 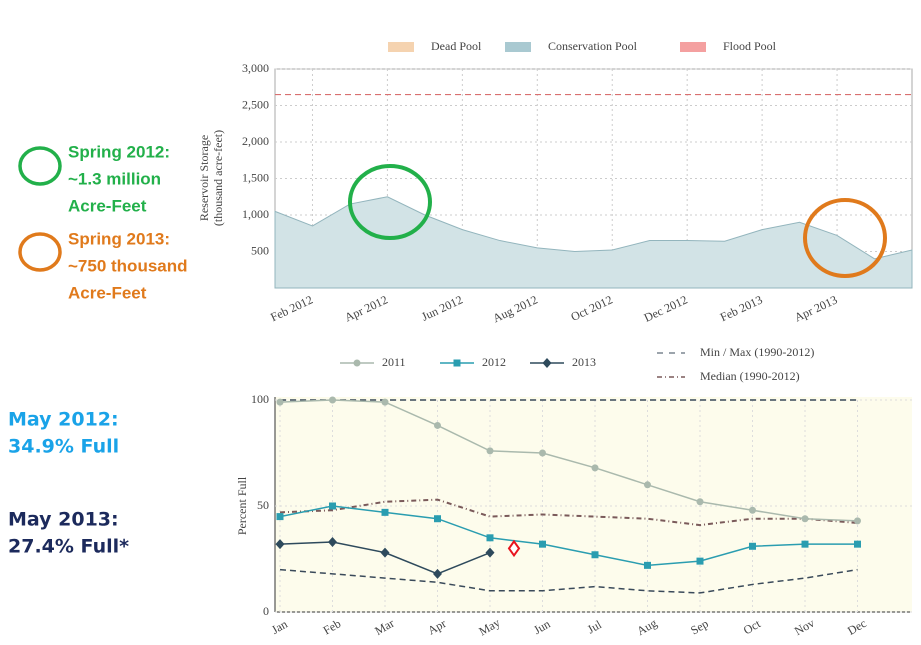 What do you see at coordinates (63, 420) in the screenshot?
I see `annotation-text: May 2012:` at bounding box center [63, 420].